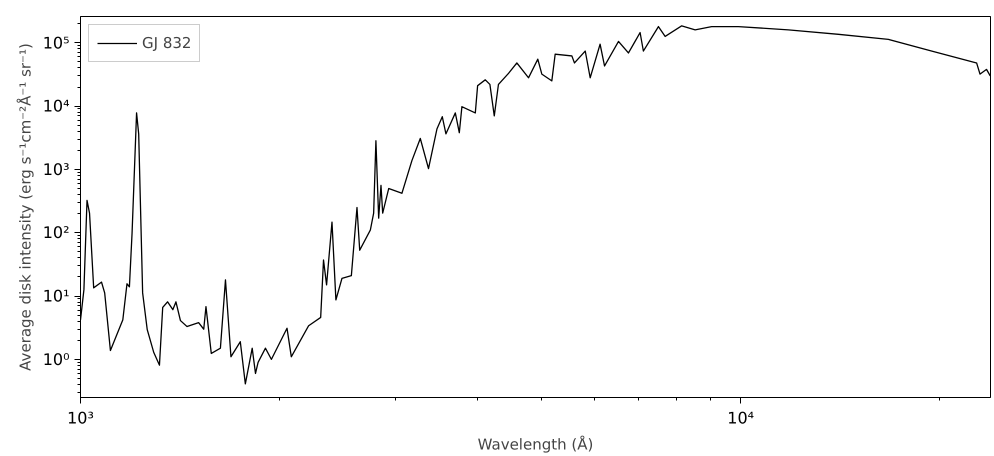 The height and width of the screenshot is (456, 994). I want to click on y-tick-label: 10⁰, so click(56, 359).